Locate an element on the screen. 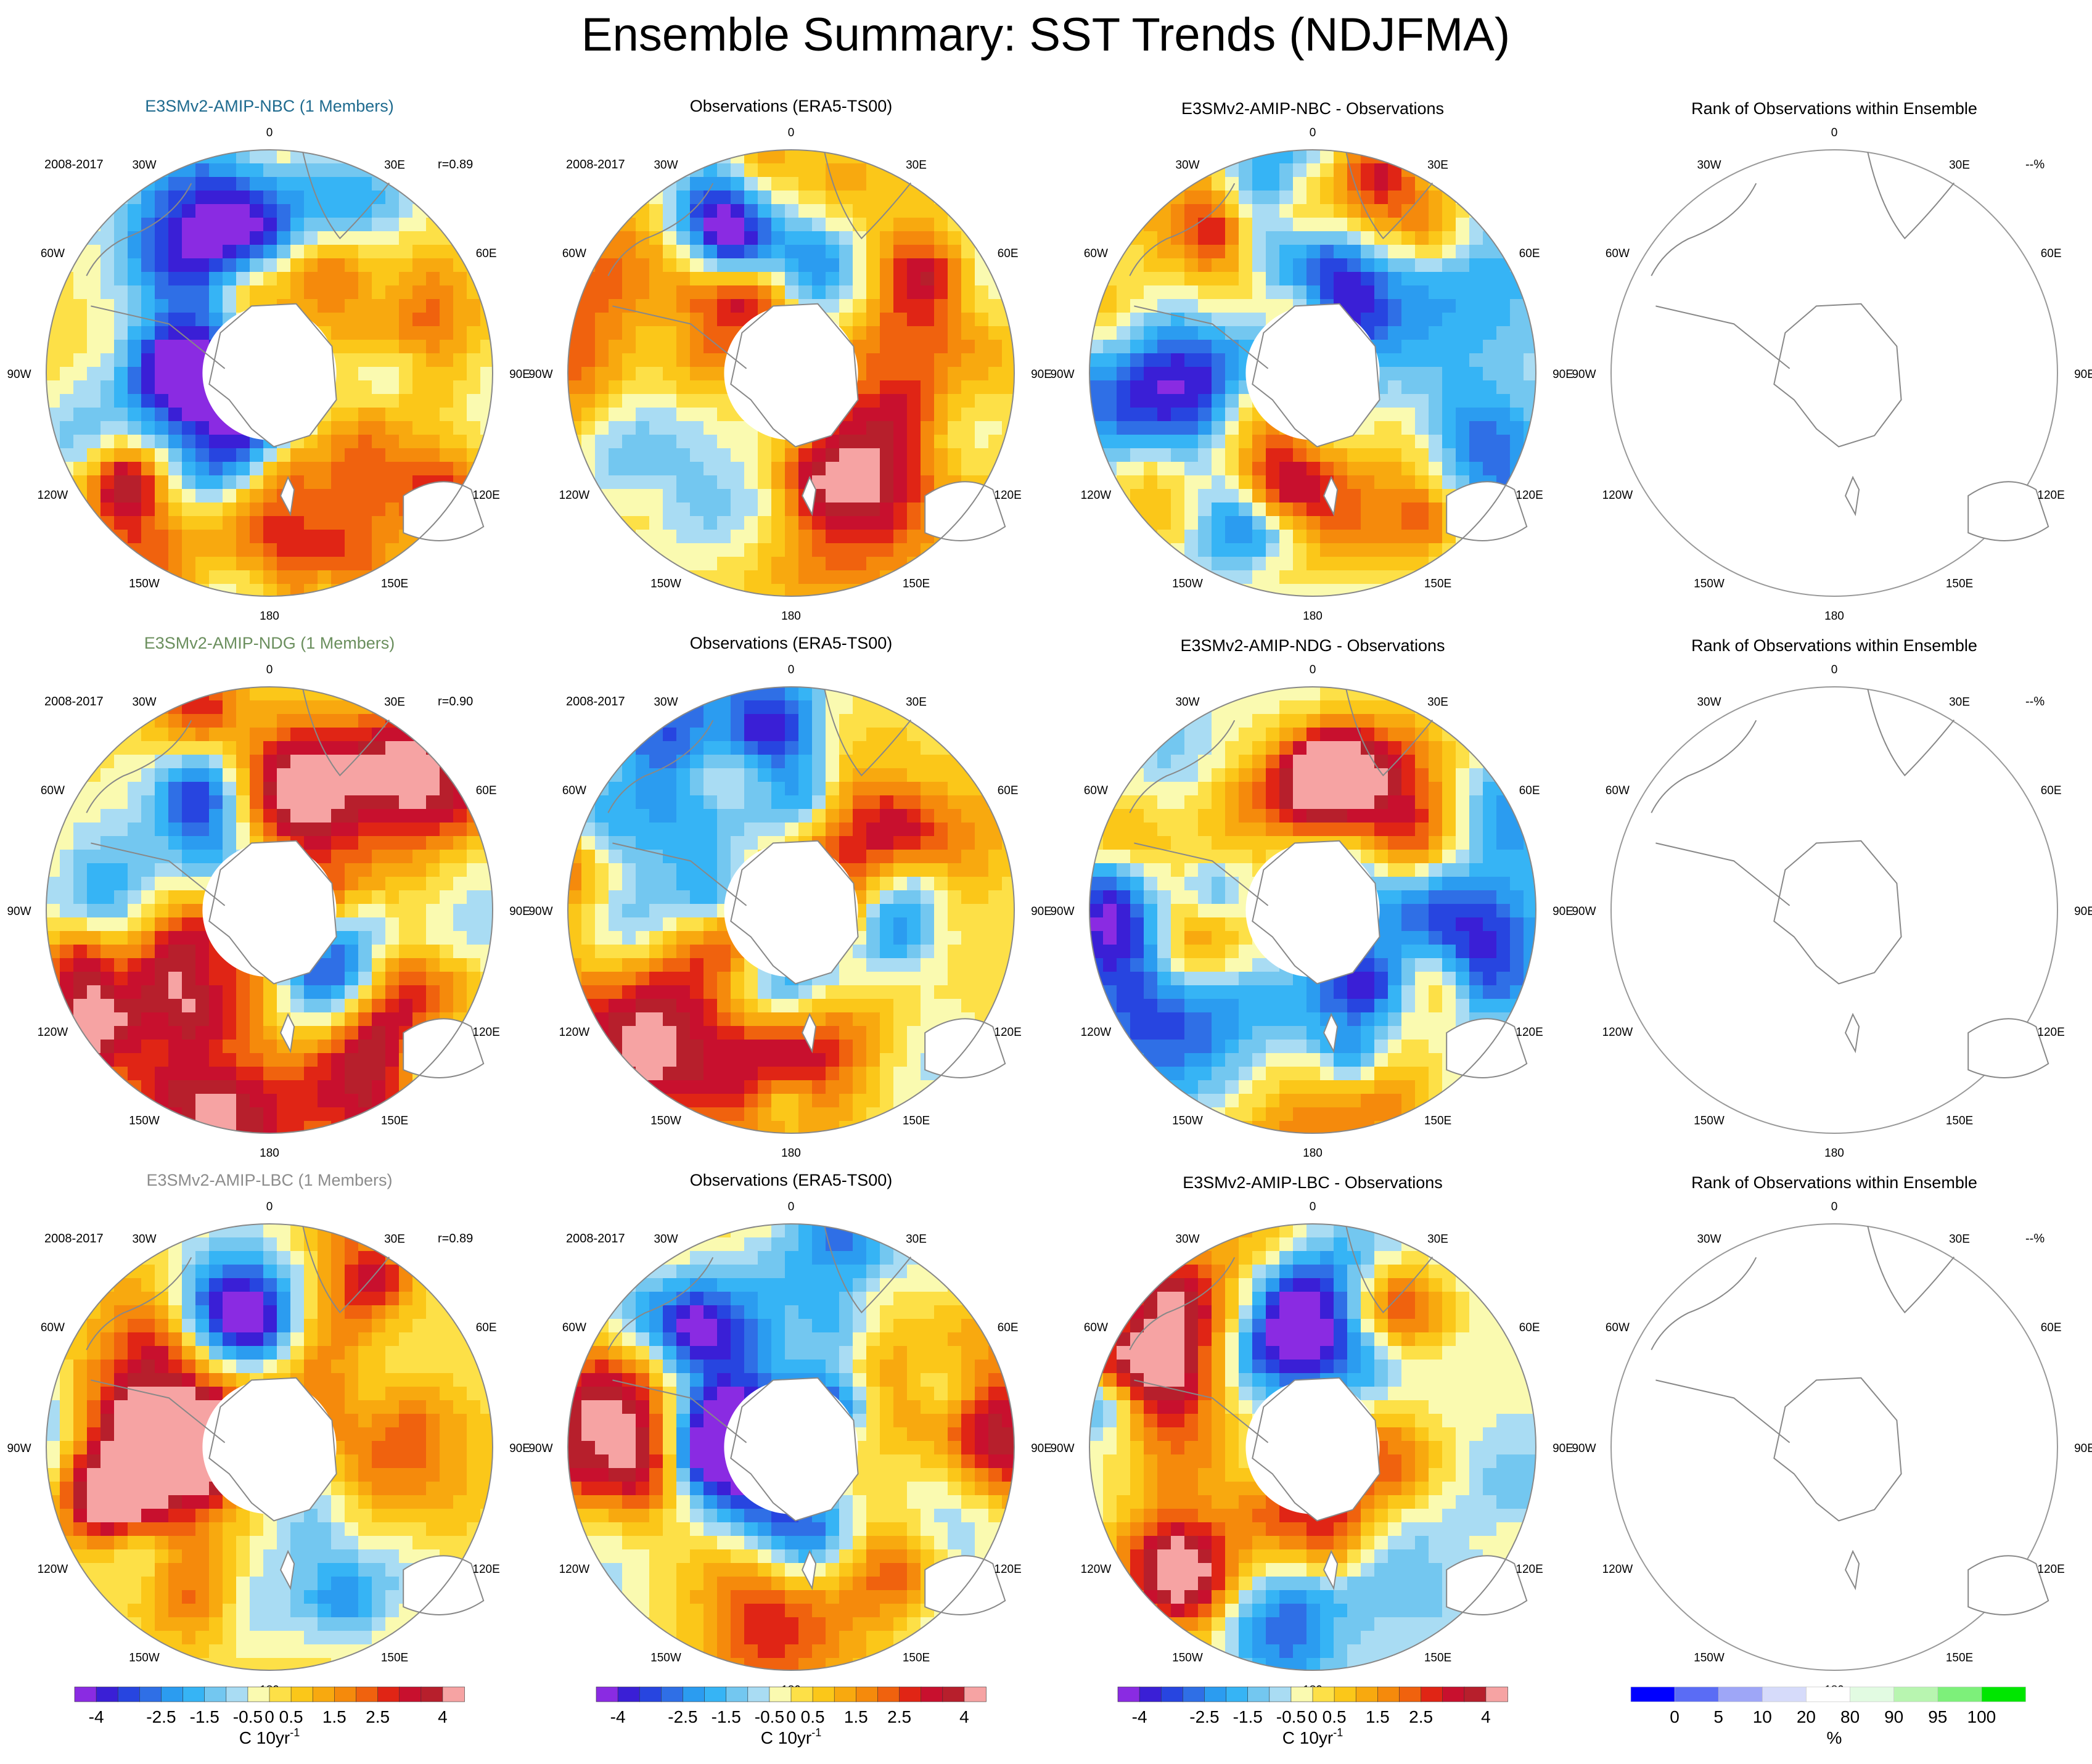 Image resolution: width=2092 pixels, height=1764 pixels. africa-outline is located at coordinates (1390, 196).